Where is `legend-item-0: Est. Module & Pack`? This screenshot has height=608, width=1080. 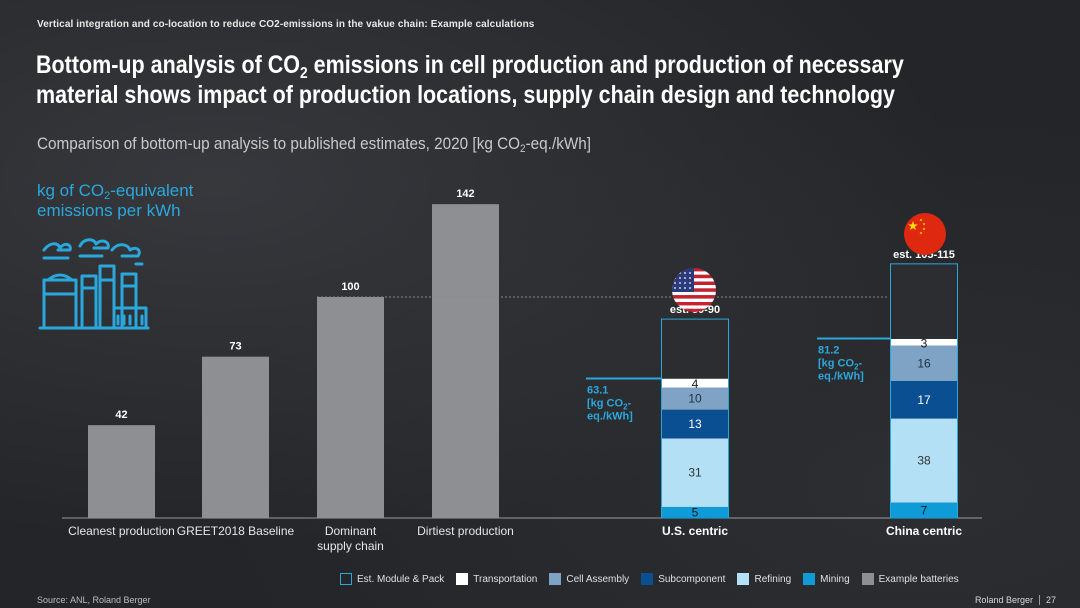
legend-item-0: Est. Module & Pack is located at coordinates (392, 579).